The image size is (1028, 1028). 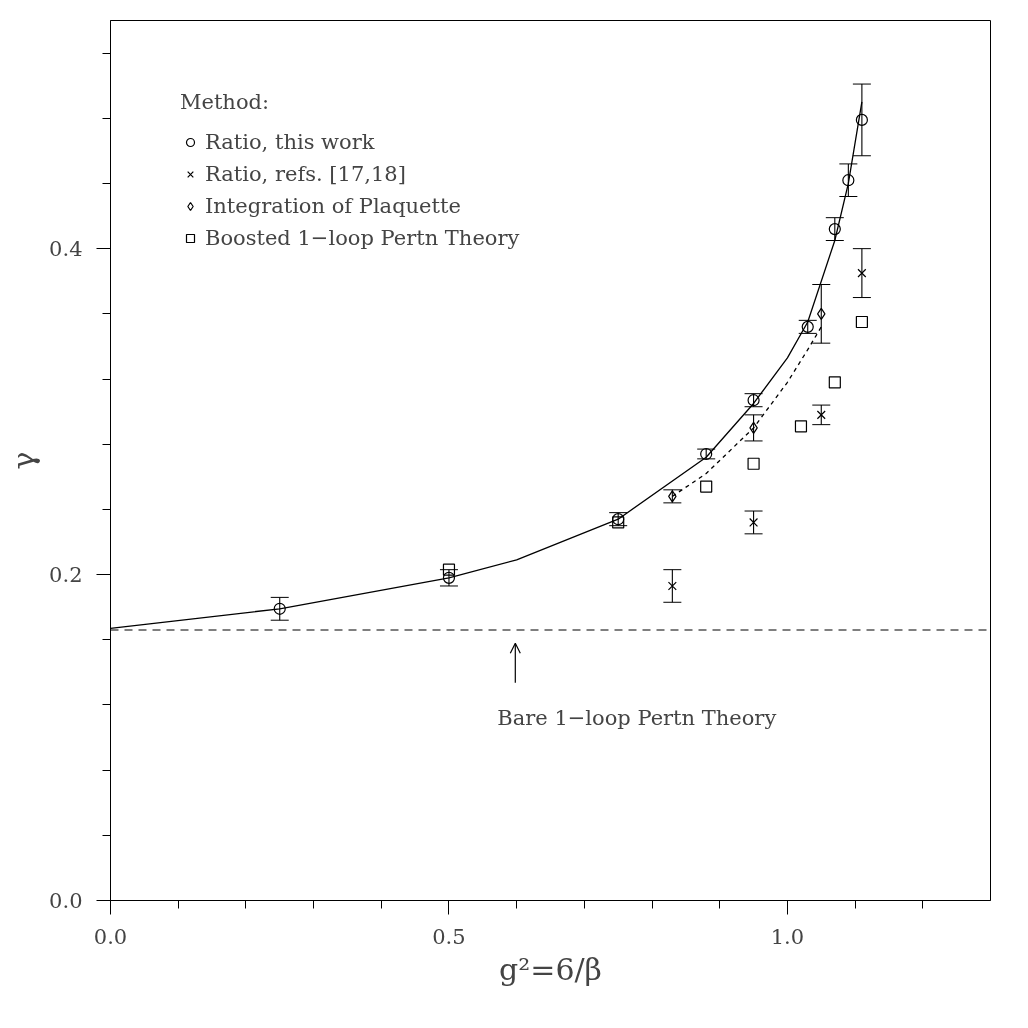 What do you see at coordinates (24, 460) in the screenshot?
I see `y-axis-title: γ` at bounding box center [24, 460].